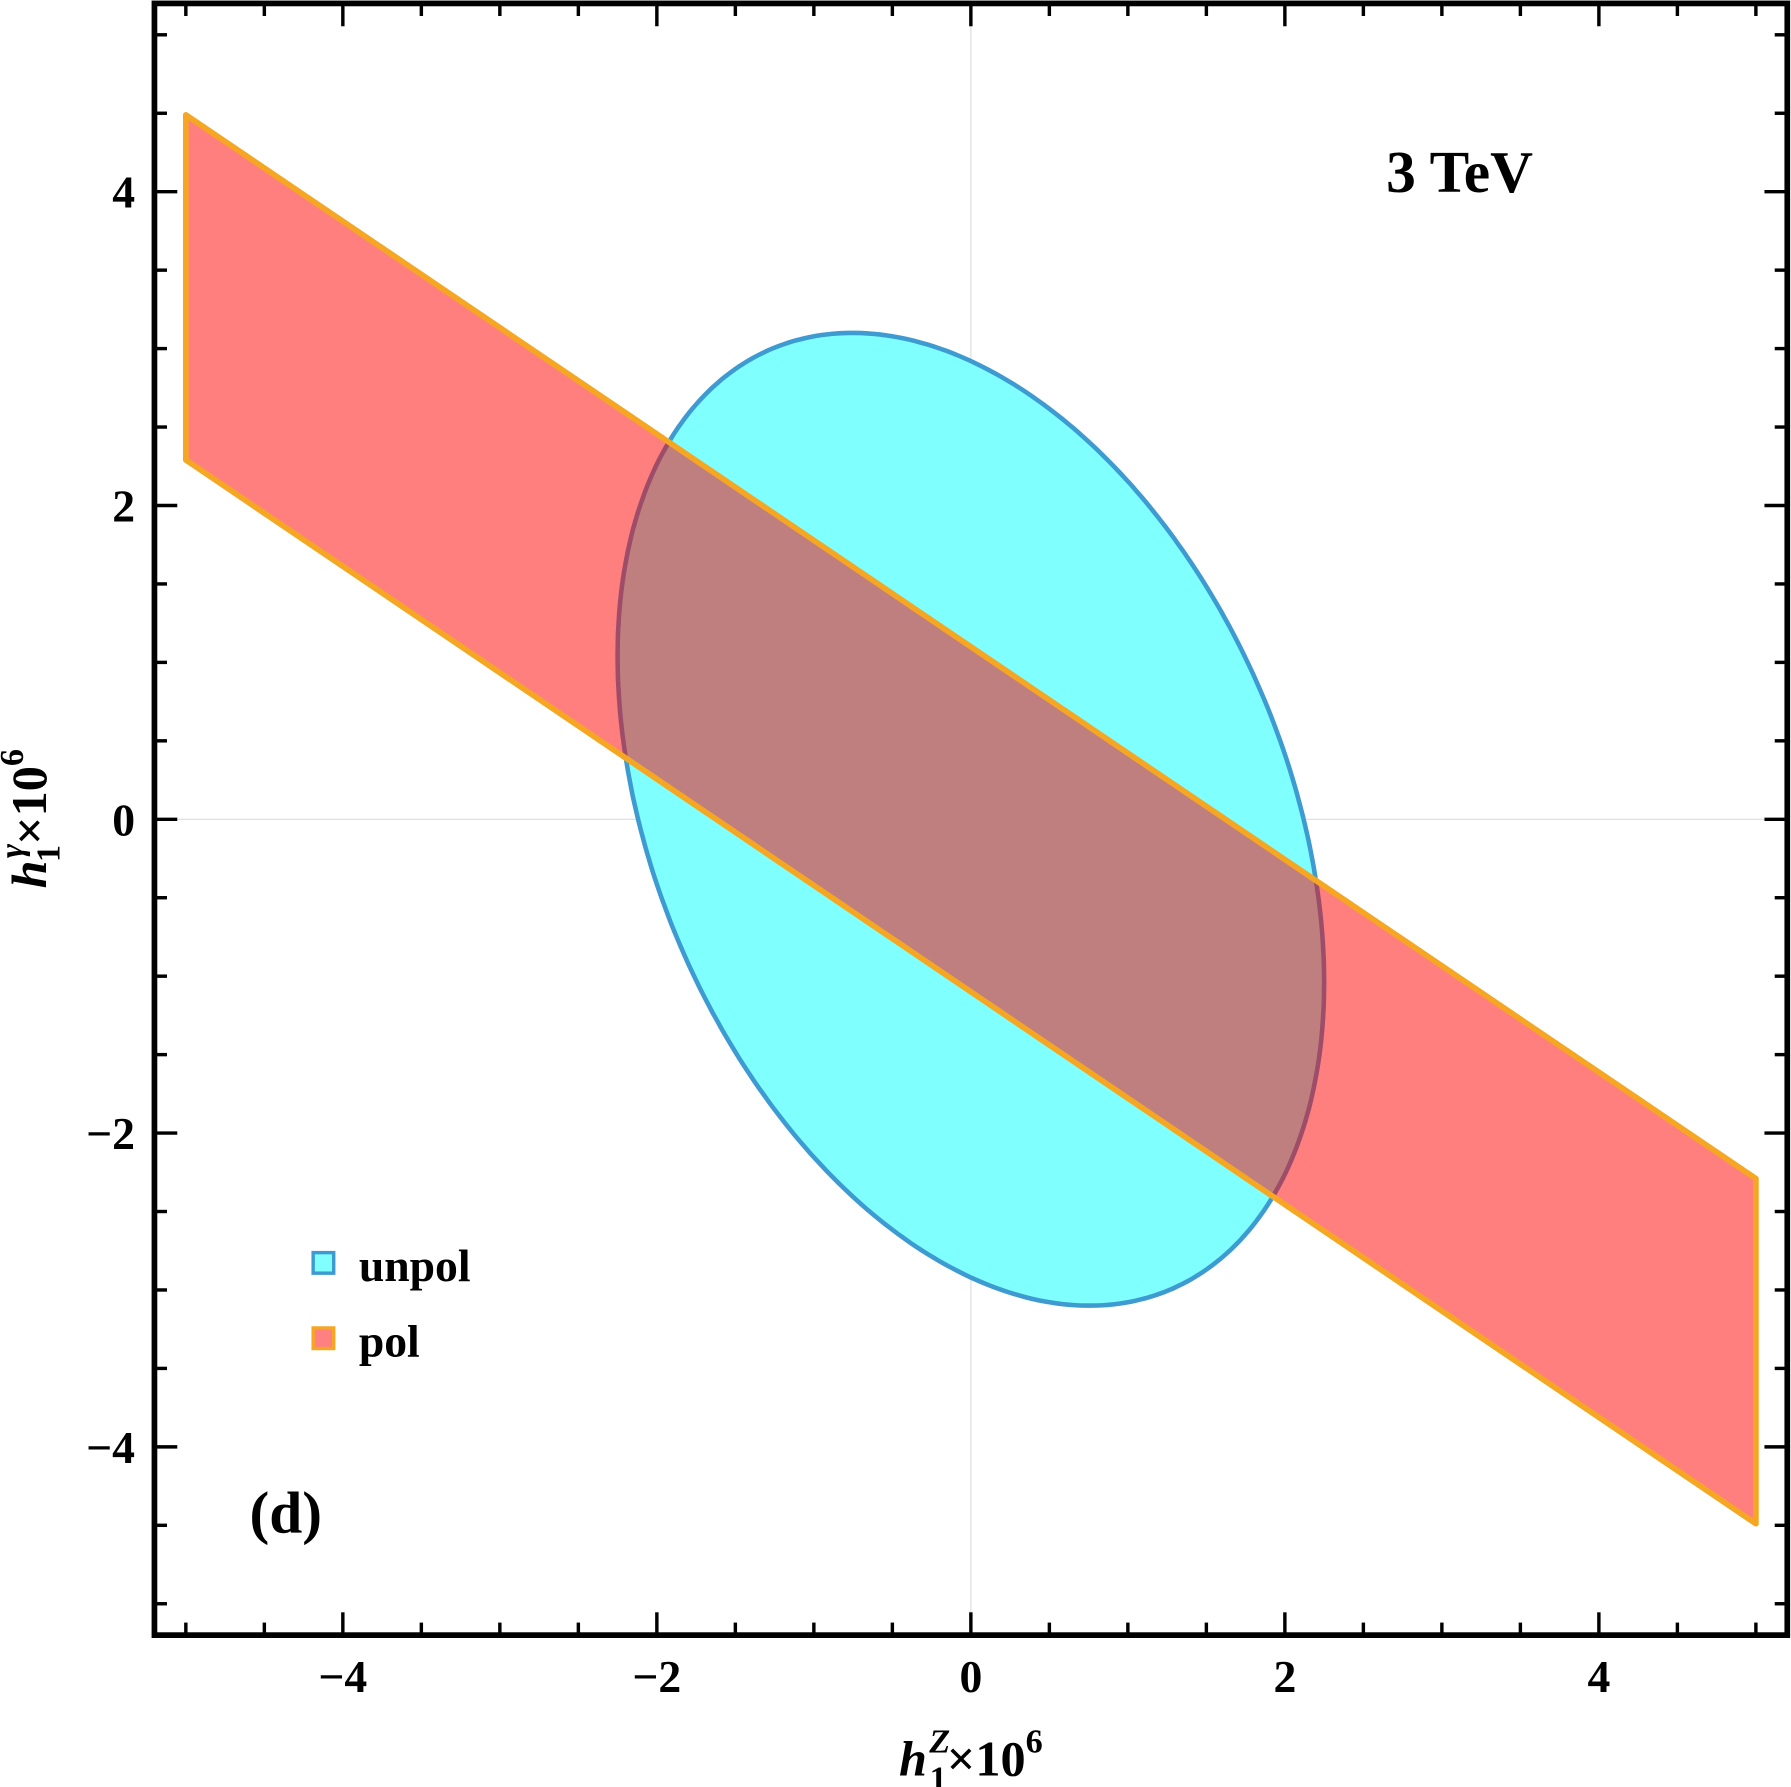  I want to click on legend: unpol pol, so click(391, 1303).